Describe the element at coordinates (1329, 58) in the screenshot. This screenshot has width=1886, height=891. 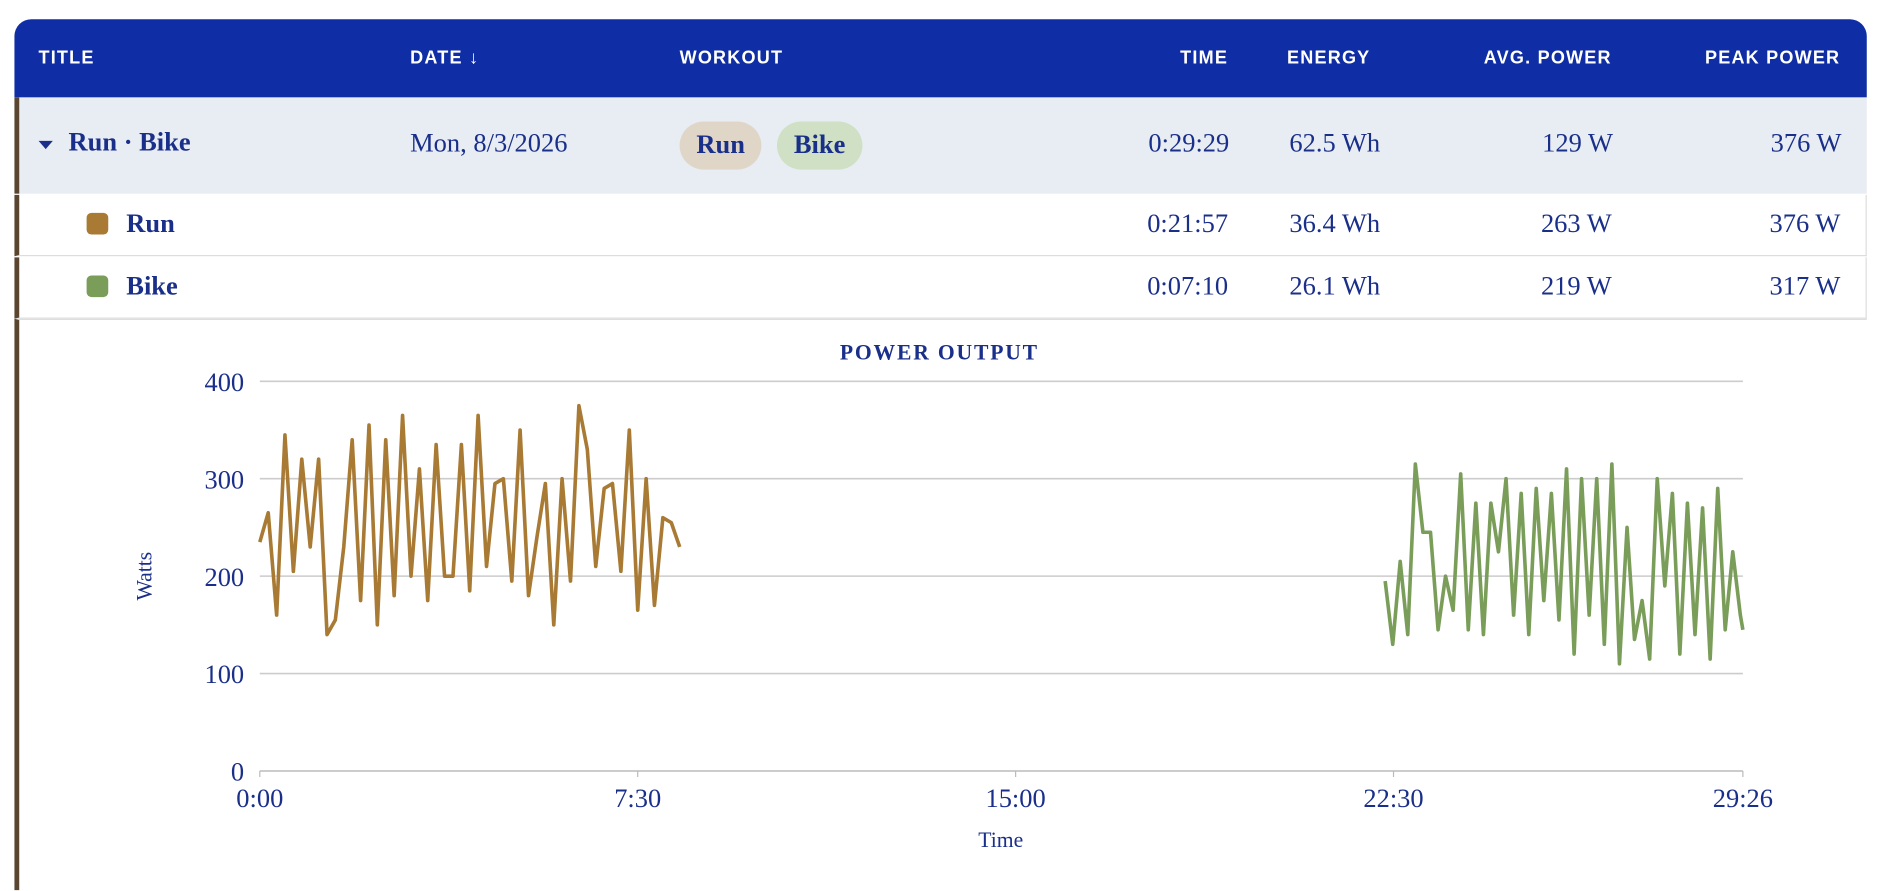
I see `header-cell: ENERGY` at that location.